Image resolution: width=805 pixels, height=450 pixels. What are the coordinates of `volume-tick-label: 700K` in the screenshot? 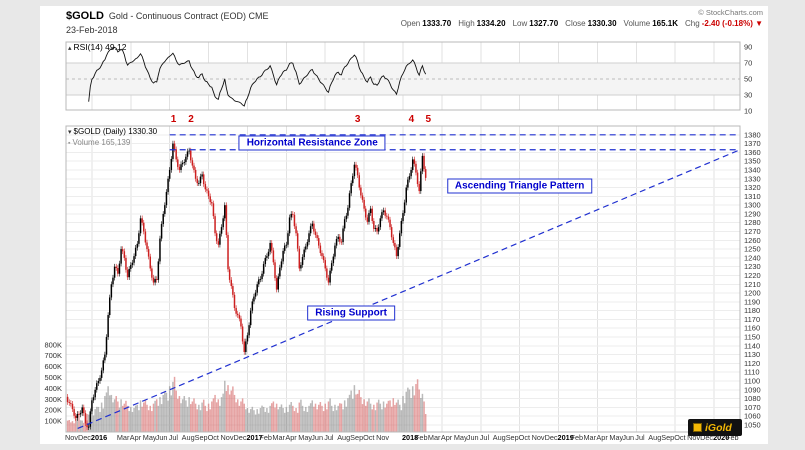 It's located at (53, 355).